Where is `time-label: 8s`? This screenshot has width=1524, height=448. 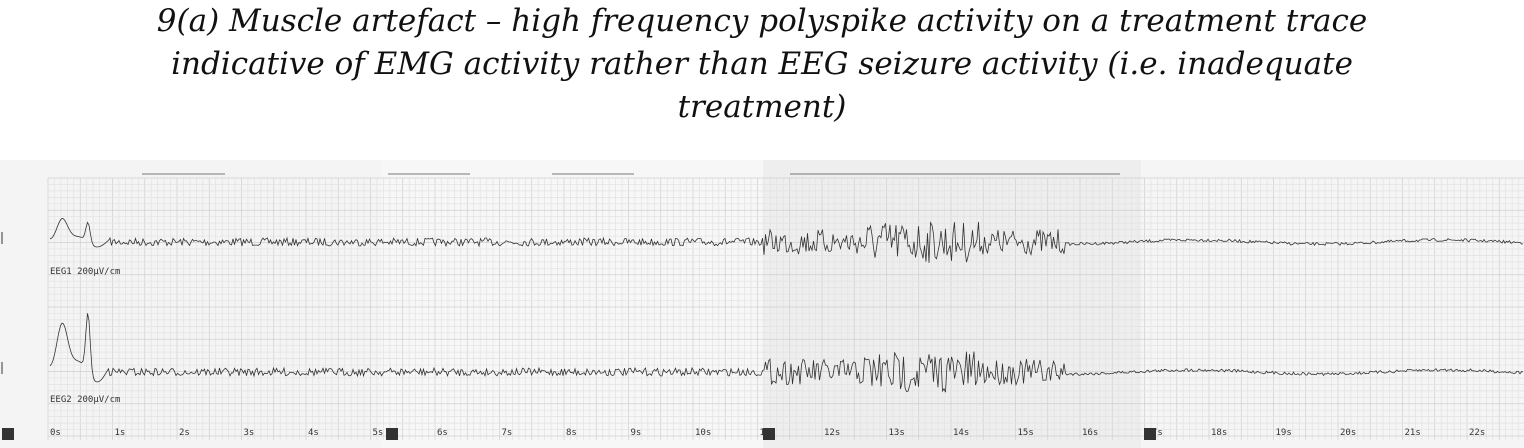
time-label: 8s is located at coordinates (571, 433).